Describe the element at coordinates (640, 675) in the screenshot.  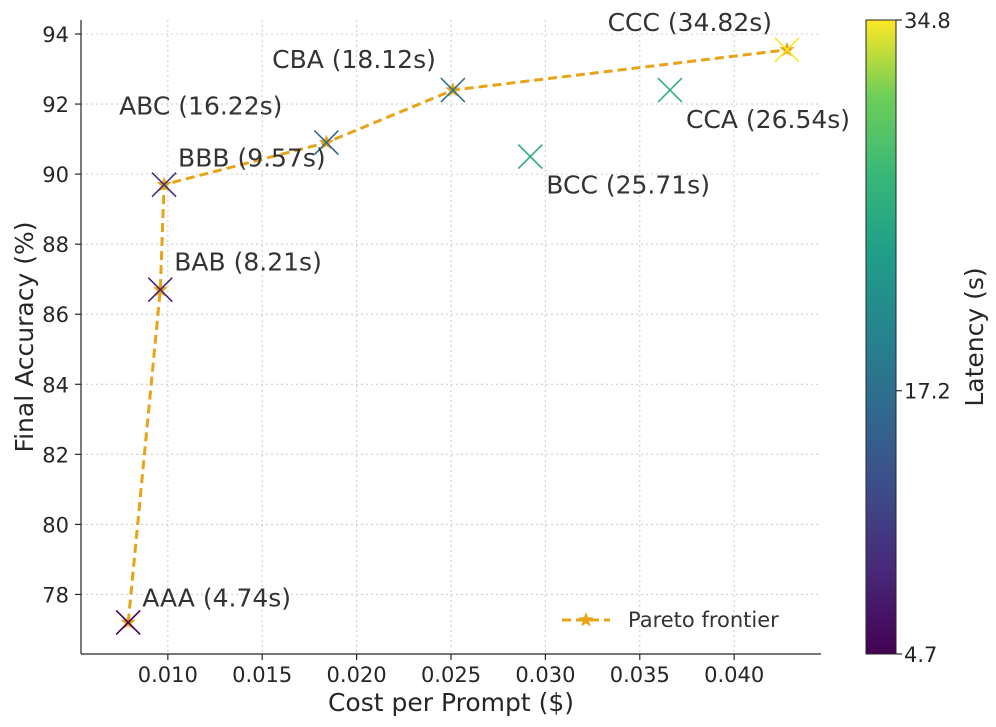
I see `x-tick-label: 0.035` at that location.